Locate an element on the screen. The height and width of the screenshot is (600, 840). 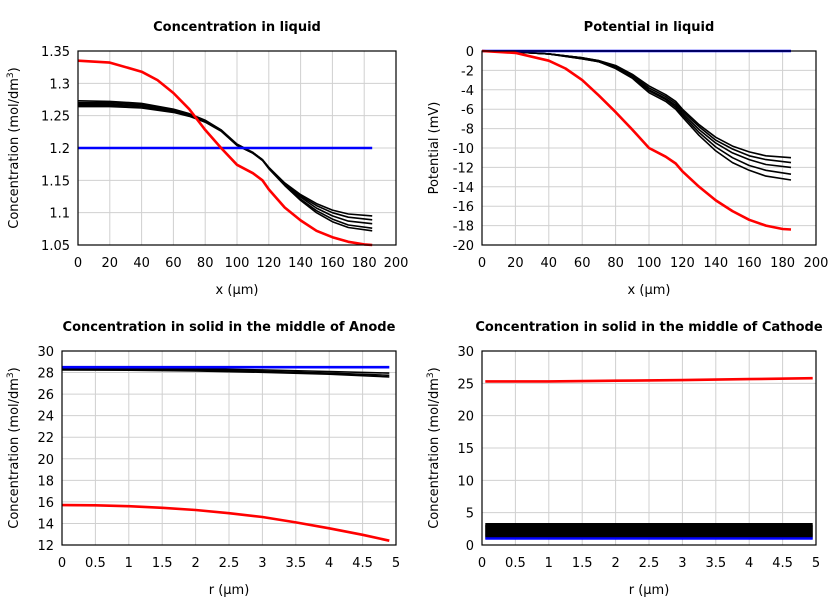
y-tick-label: 14 is located at coordinates (45, 524).